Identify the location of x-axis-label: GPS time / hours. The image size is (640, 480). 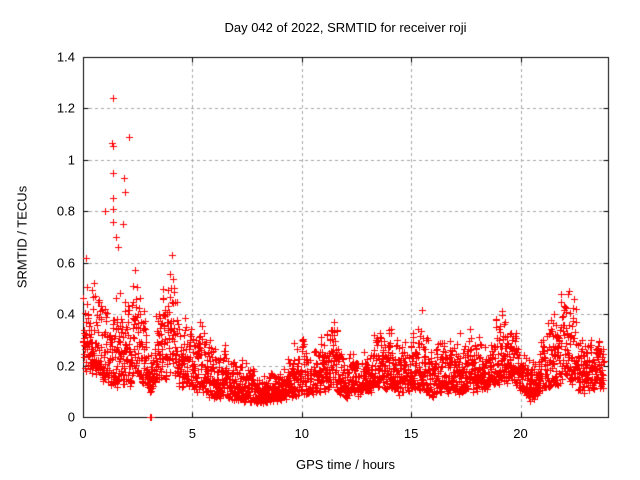
(345, 464).